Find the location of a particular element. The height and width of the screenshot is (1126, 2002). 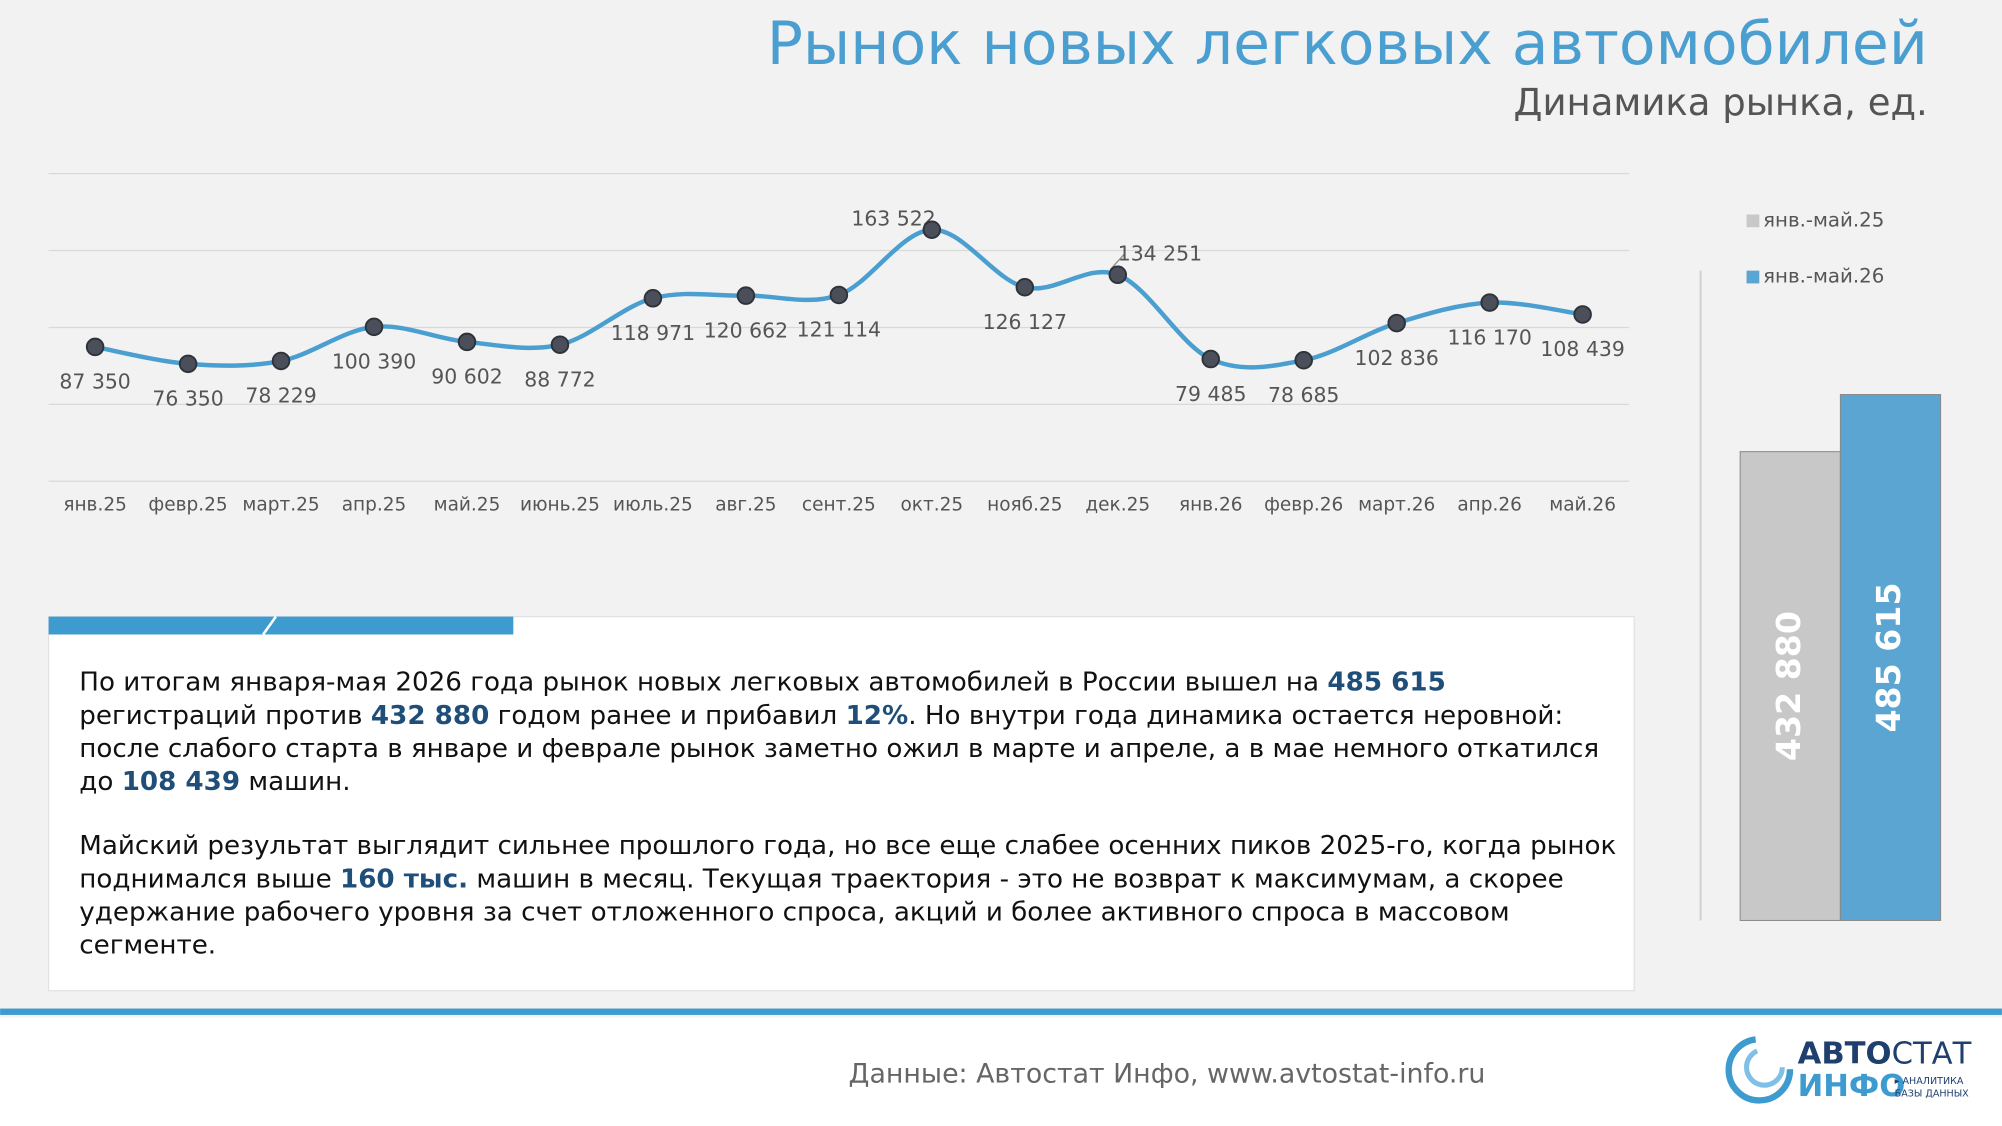

data-label: 76 350 is located at coordinates (187, 399).